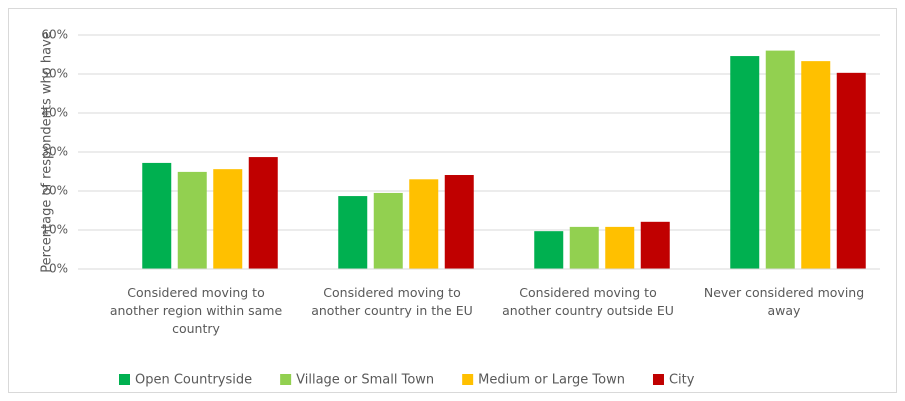 The image size is (905, 401). Describe the element at coordinates (58, 269) in the screenshot. I see `y-tick-label: 0%` at that location.